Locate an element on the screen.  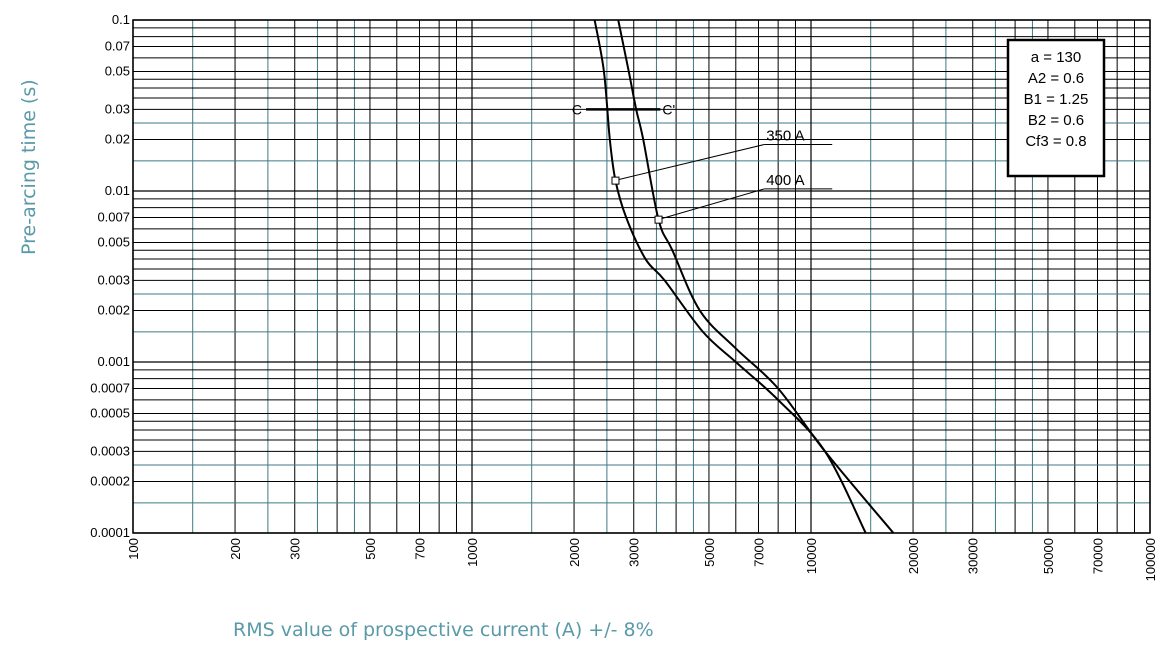
x-tick-label: 100 is located at coordinates (133, 549).